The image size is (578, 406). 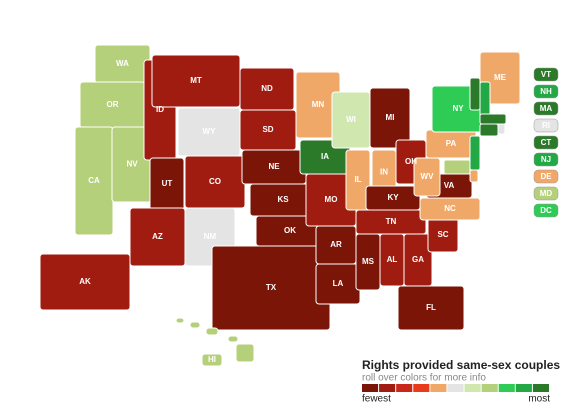 I want to click on state-label: NC, so click(x=450, y=208).